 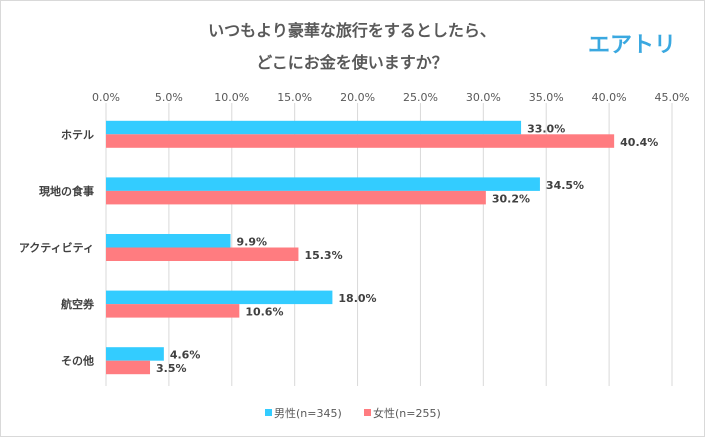 What do you see at coordinates (294, 97) in the screenshot?
I see `x-tick-label: 15.0%` at bounding box center [294, 97].